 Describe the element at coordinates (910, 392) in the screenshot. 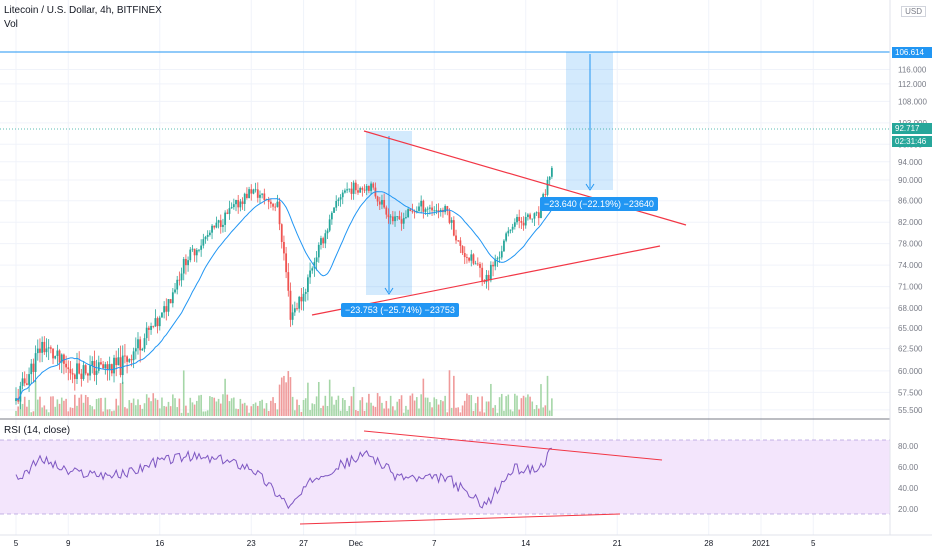

I see `price-tick-label: 57.500` at that location.